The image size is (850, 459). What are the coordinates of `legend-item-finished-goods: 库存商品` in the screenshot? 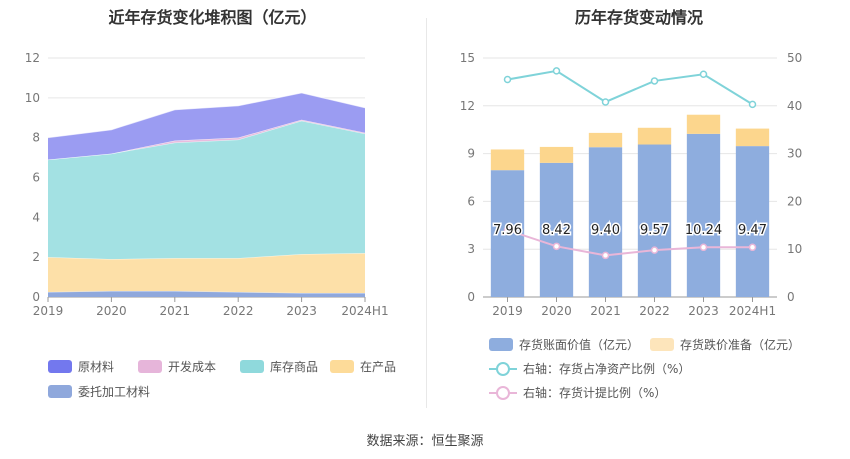 It's located at (279, 366).